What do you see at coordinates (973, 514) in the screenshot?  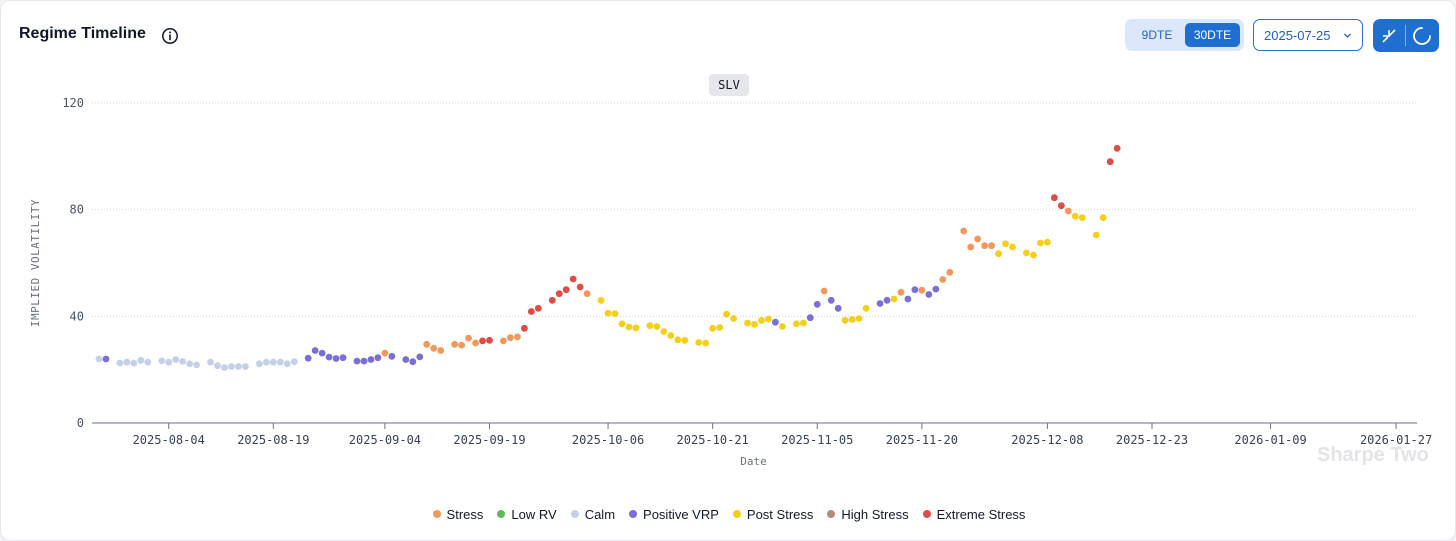 I see `legend-item: Extreme Stress` at bounding box center [973, 514].